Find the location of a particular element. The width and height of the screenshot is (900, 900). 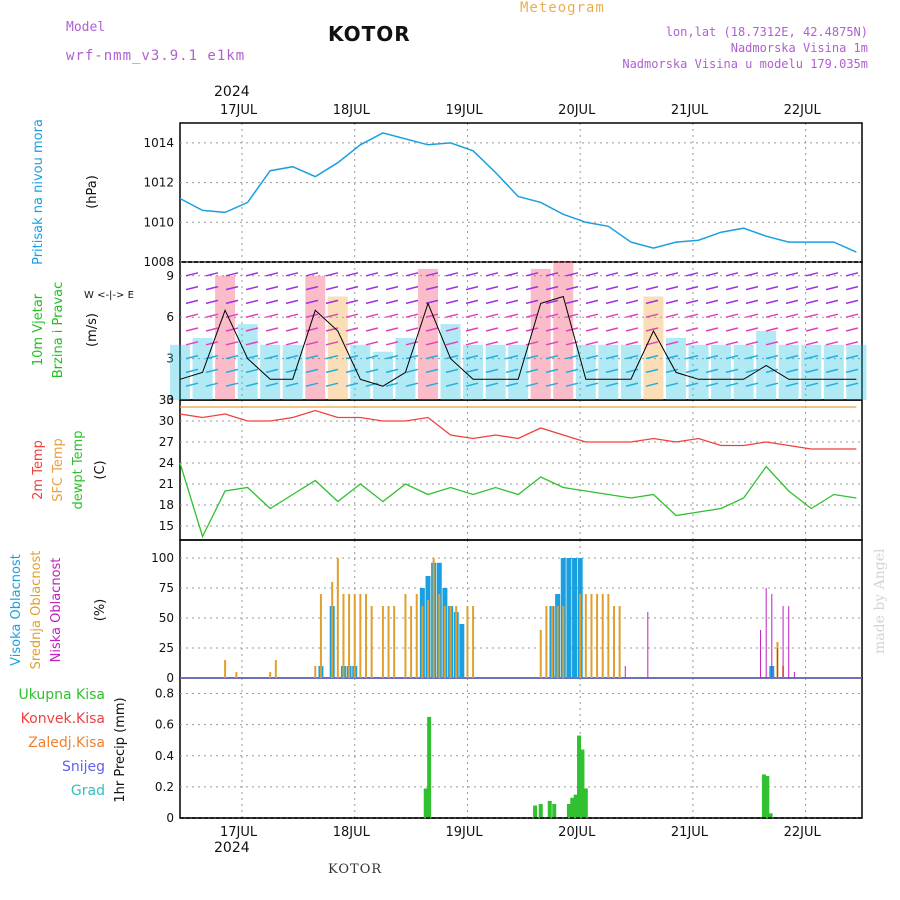

cloud-tick: 0 is located at coordinates (170, 678).